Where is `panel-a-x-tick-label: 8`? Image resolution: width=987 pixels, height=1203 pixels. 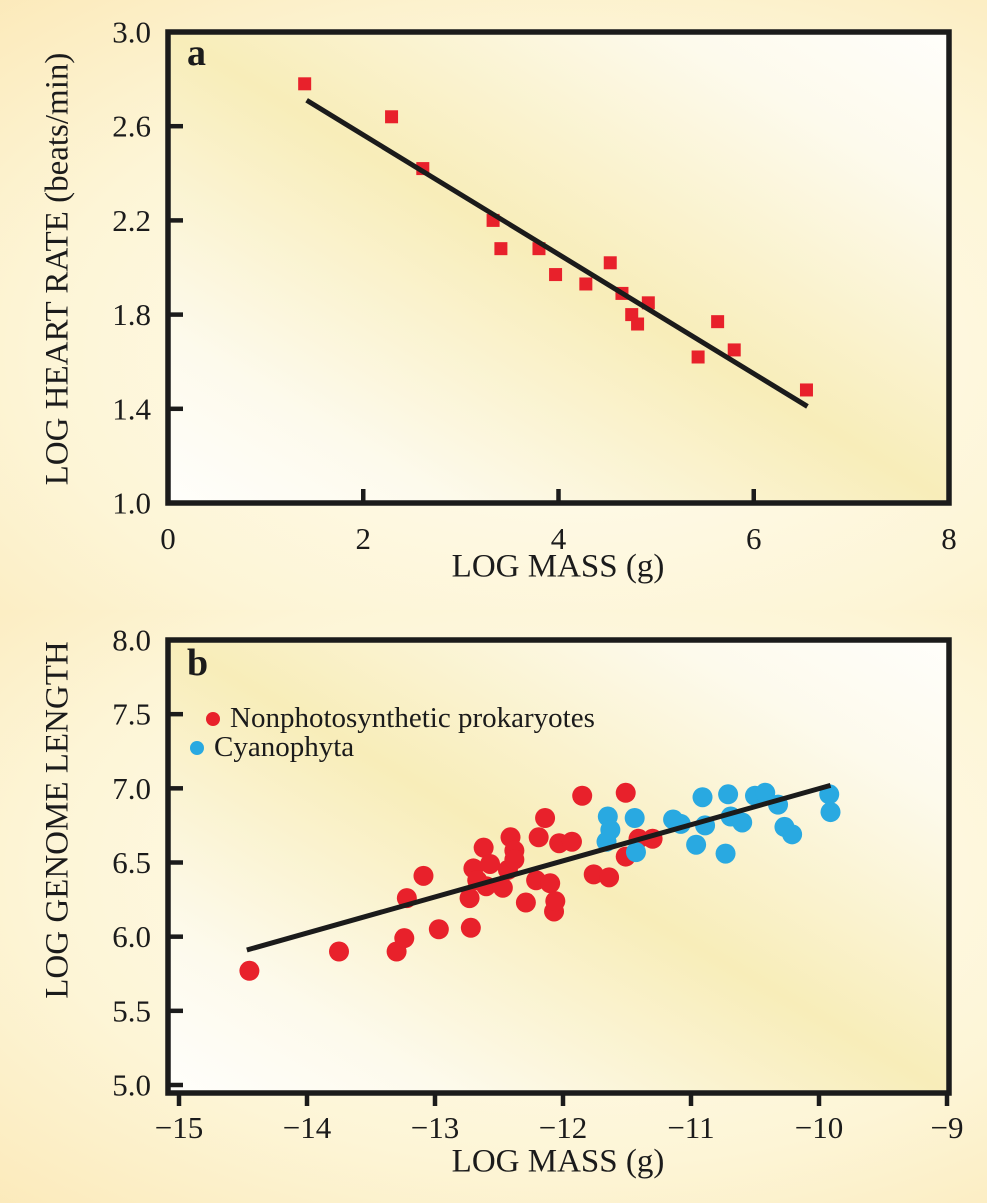 panel-a-x-tick-label: 8 is located at coordinates (949, 538).